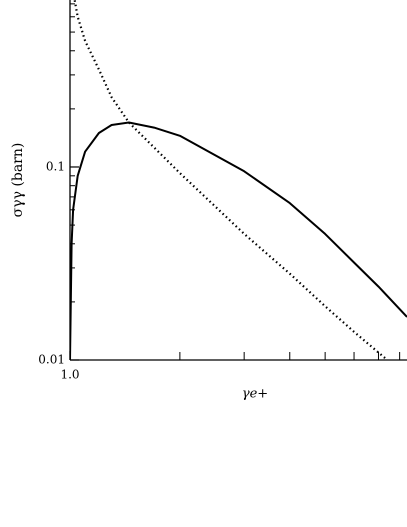  What do you see at coordinates (51, 360) in the screenshot?
I see `y-tick-label: 0.01` at bounding box center [51, 360].